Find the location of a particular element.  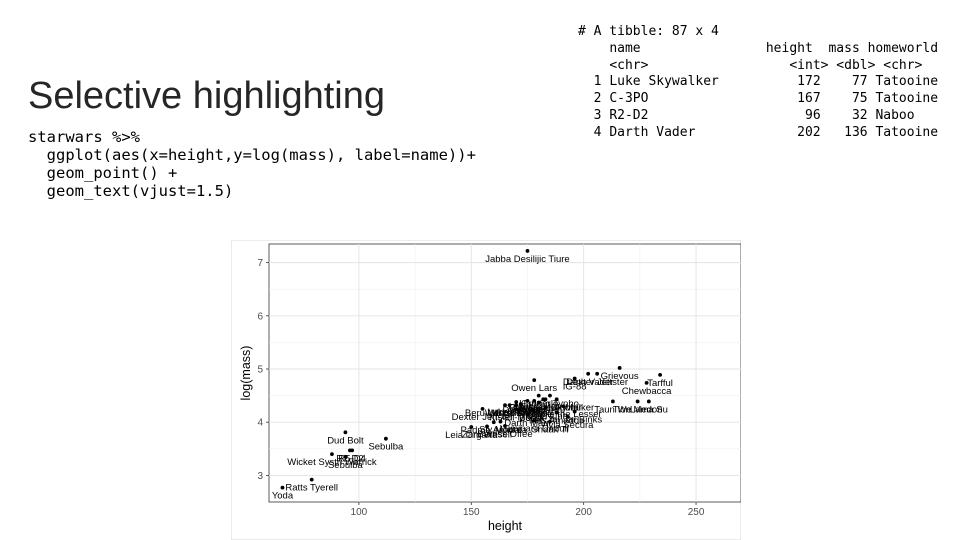

point-label: Tion Medon is located at coordinates (638, 409).